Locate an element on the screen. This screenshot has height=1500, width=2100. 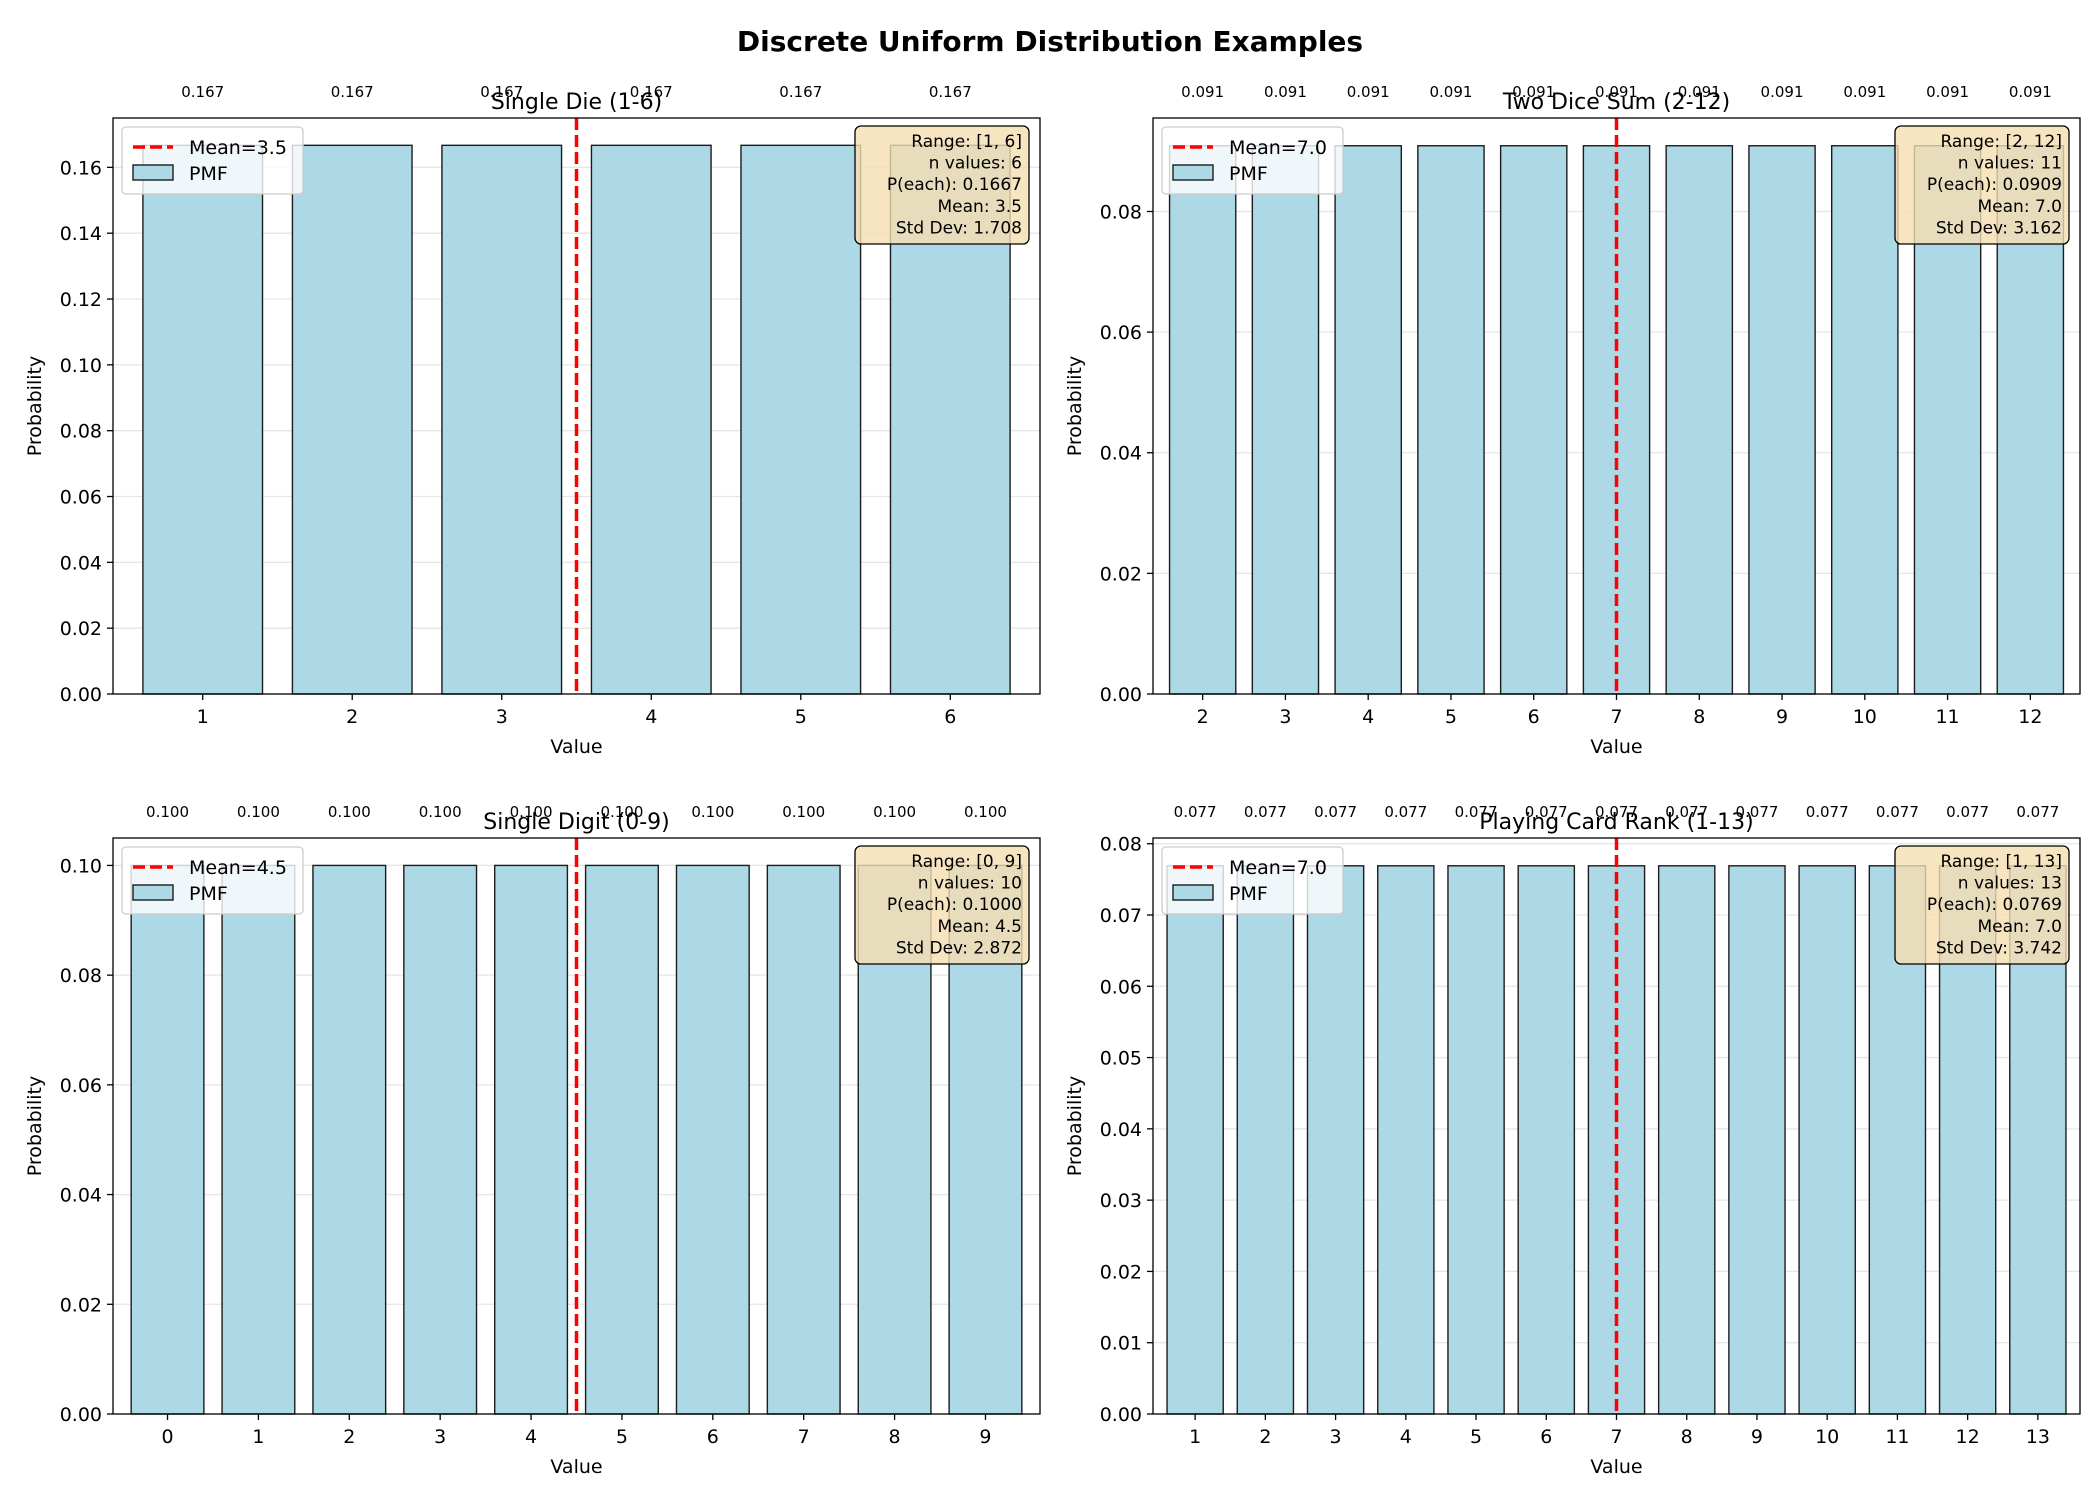
chart-1-title: Single Die (1-6) is located at coordinates (576, 102).